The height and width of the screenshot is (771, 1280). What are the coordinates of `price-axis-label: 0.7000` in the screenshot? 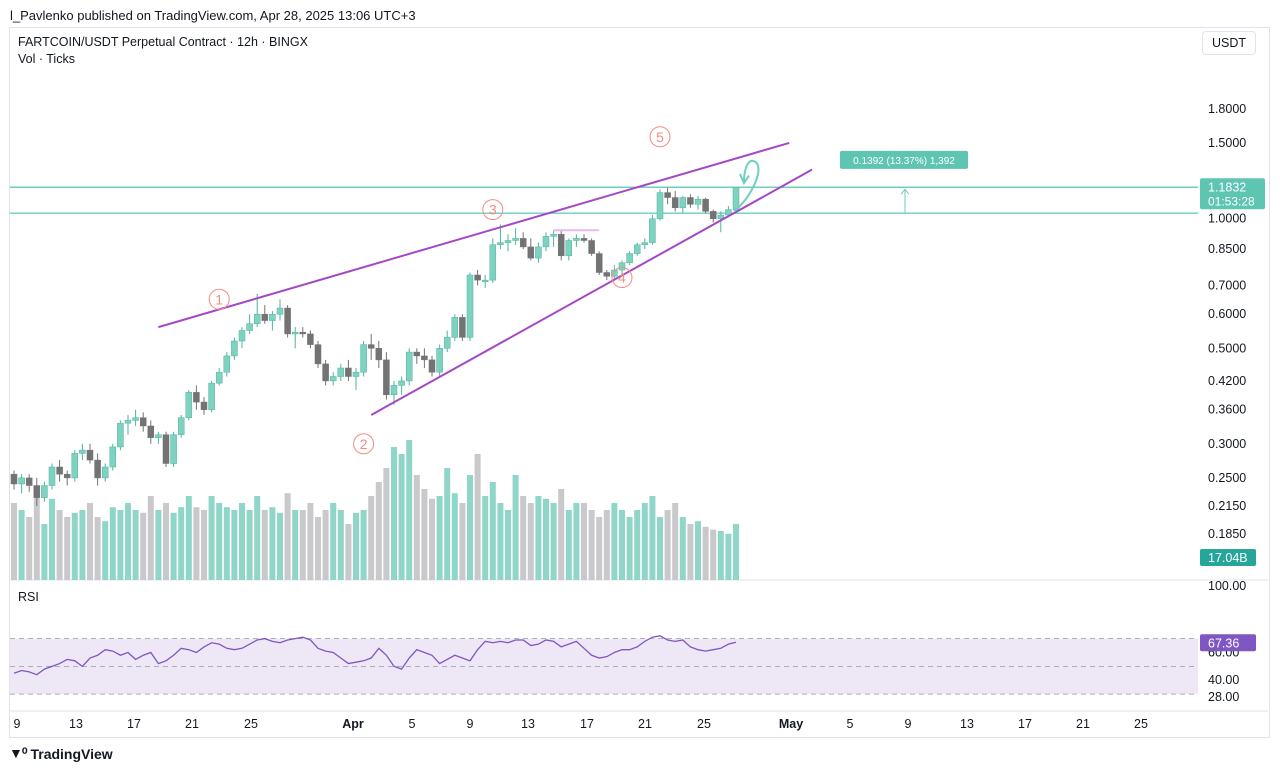 It's located at (1227, 285).